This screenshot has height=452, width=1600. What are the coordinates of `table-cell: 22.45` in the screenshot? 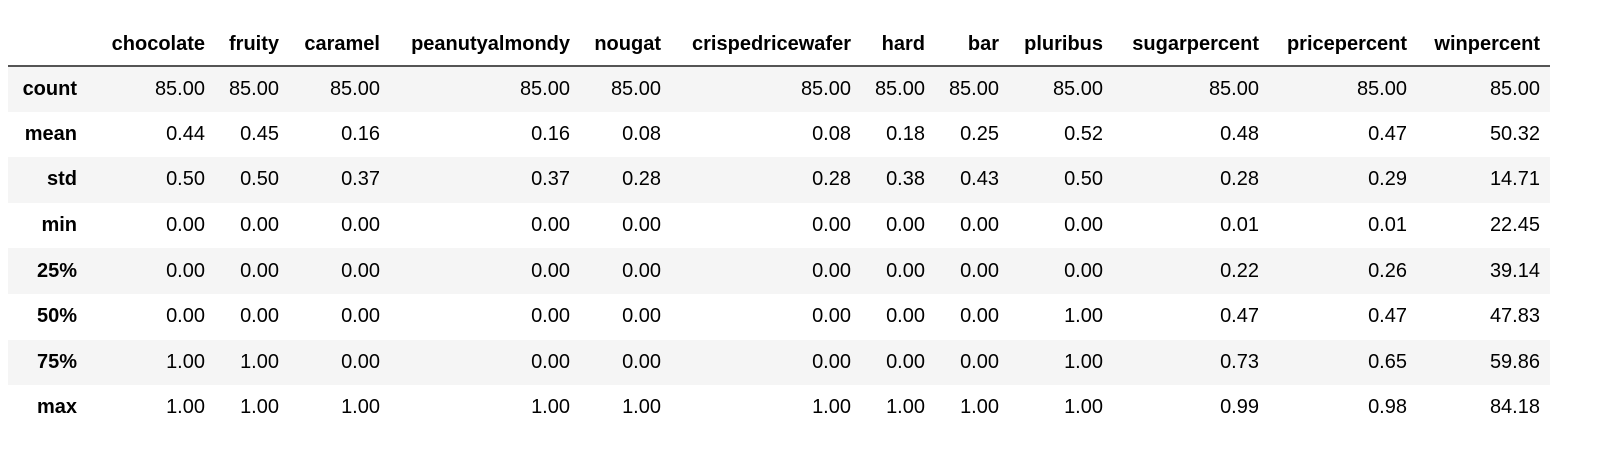 It's located at (1514, 225).